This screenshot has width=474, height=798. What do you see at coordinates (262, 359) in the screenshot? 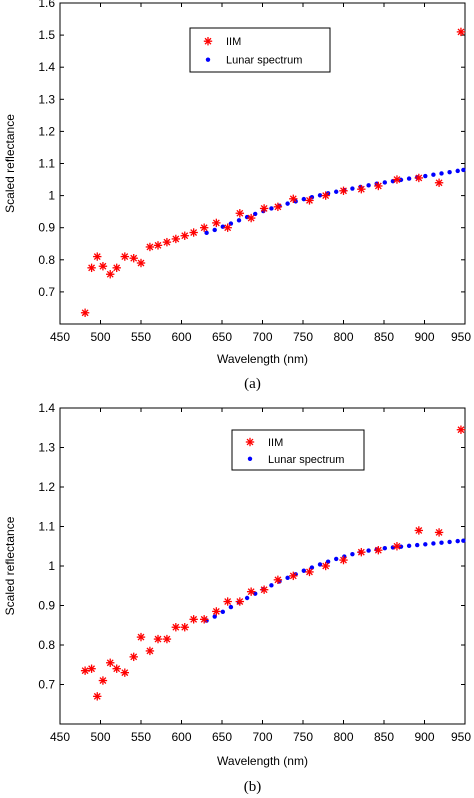
I see `x-axis-label: Wavelength (nm)` at bounding box center [262, 359].